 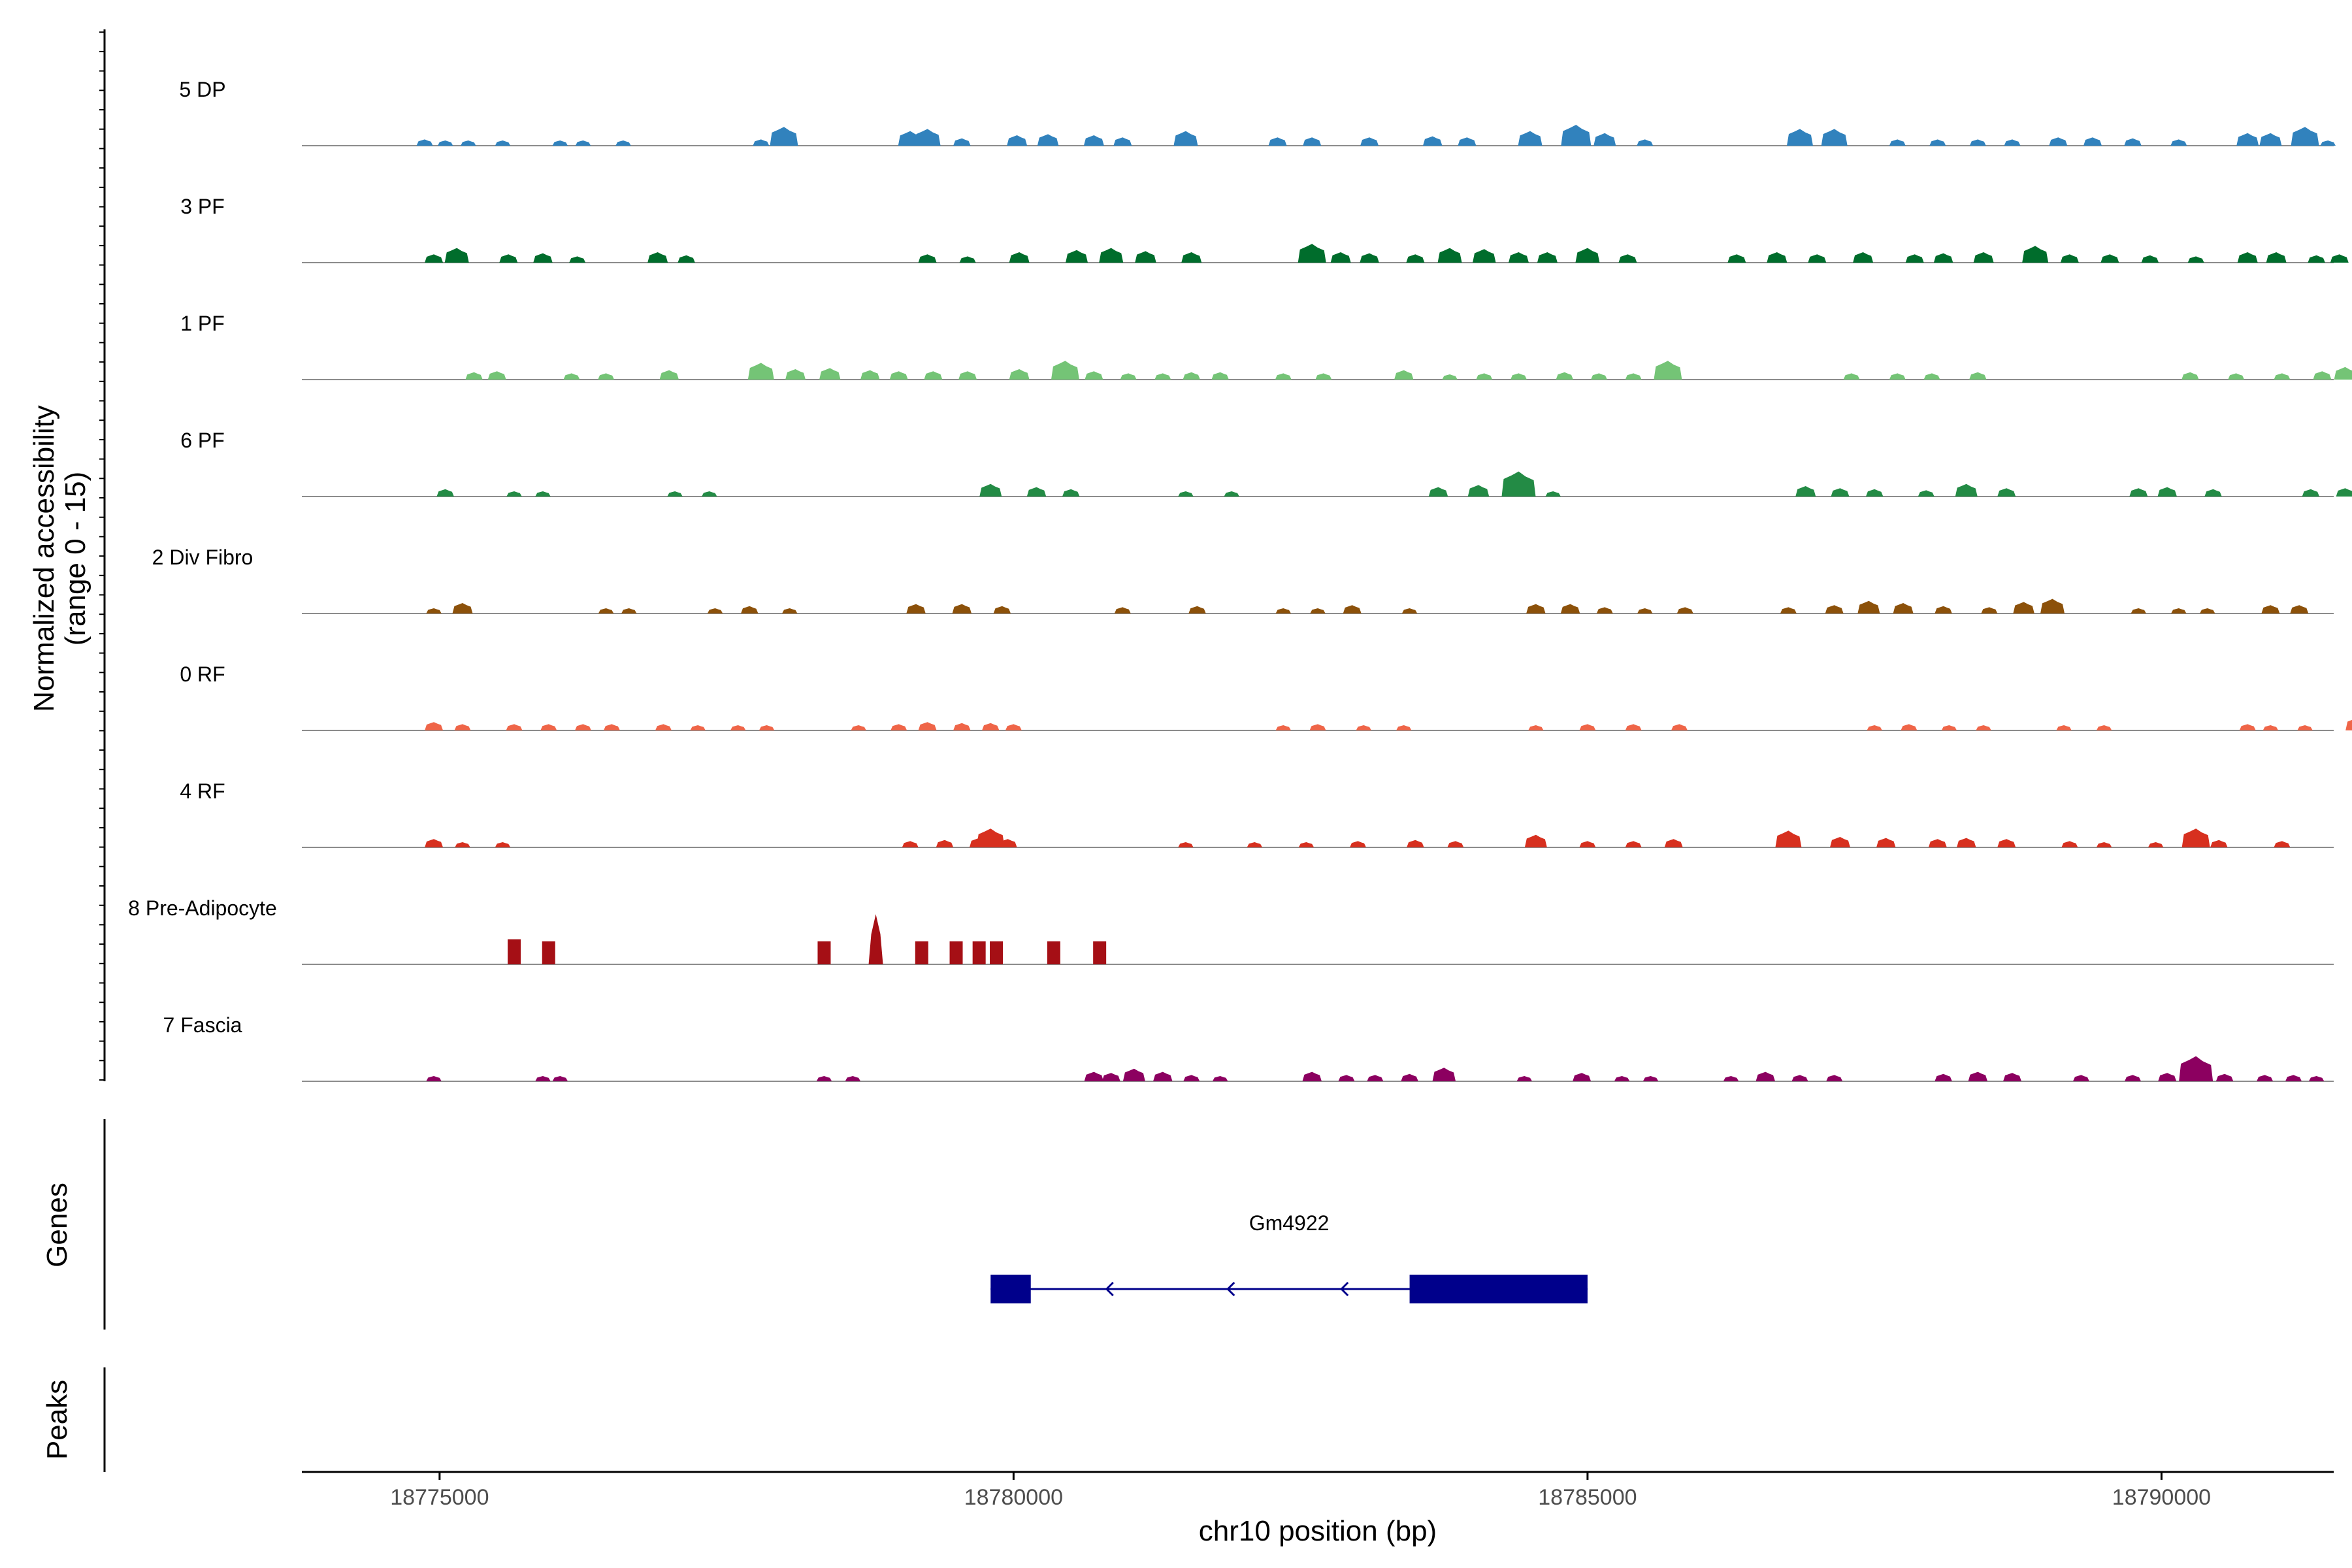 I want to click on track-0-rf: 0 RF, so click(x=1266, y=696).